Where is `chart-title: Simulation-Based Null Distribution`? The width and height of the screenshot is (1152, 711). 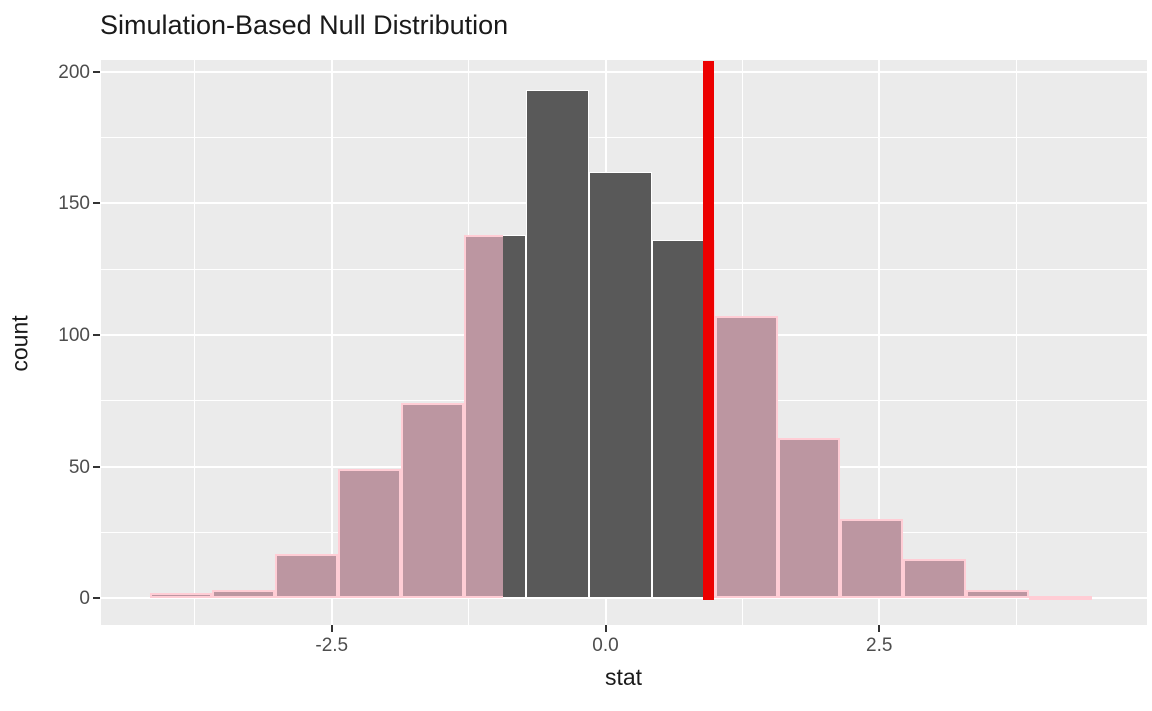 chart-title: Simulation-Based Null Distribution is located at coordinates (304, 25).